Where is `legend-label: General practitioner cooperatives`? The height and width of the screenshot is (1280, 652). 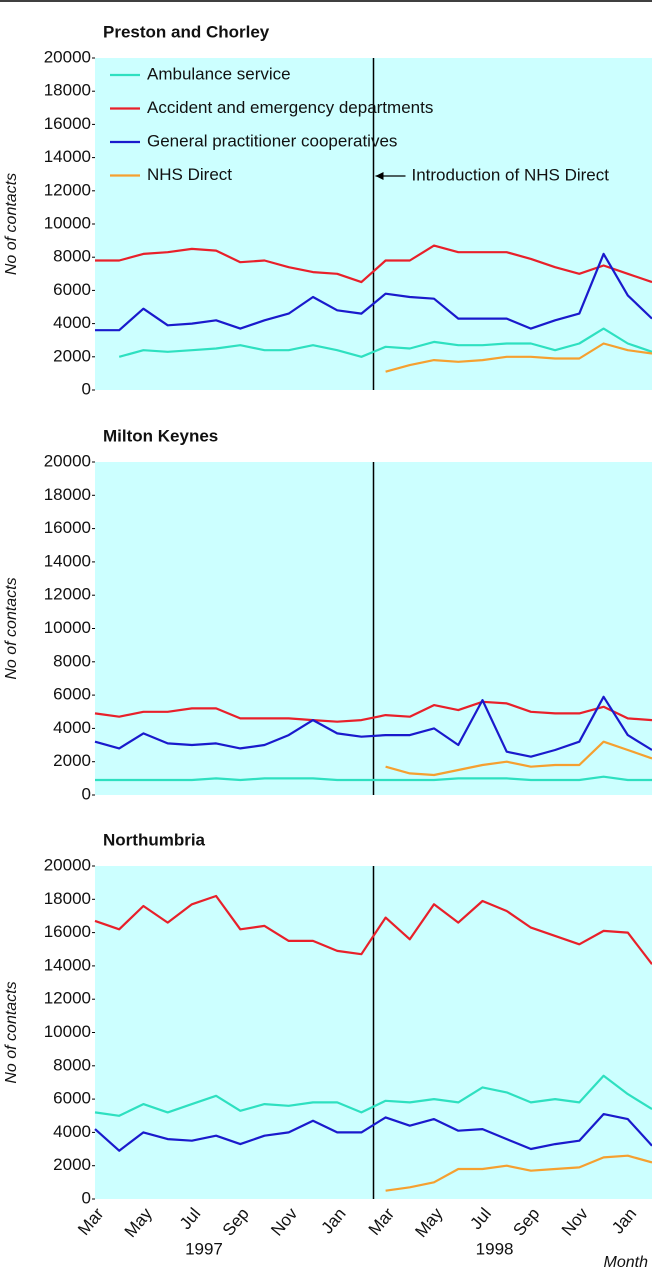 legend-label: General practitioner cooperatives is located at coordinates (272, 140).